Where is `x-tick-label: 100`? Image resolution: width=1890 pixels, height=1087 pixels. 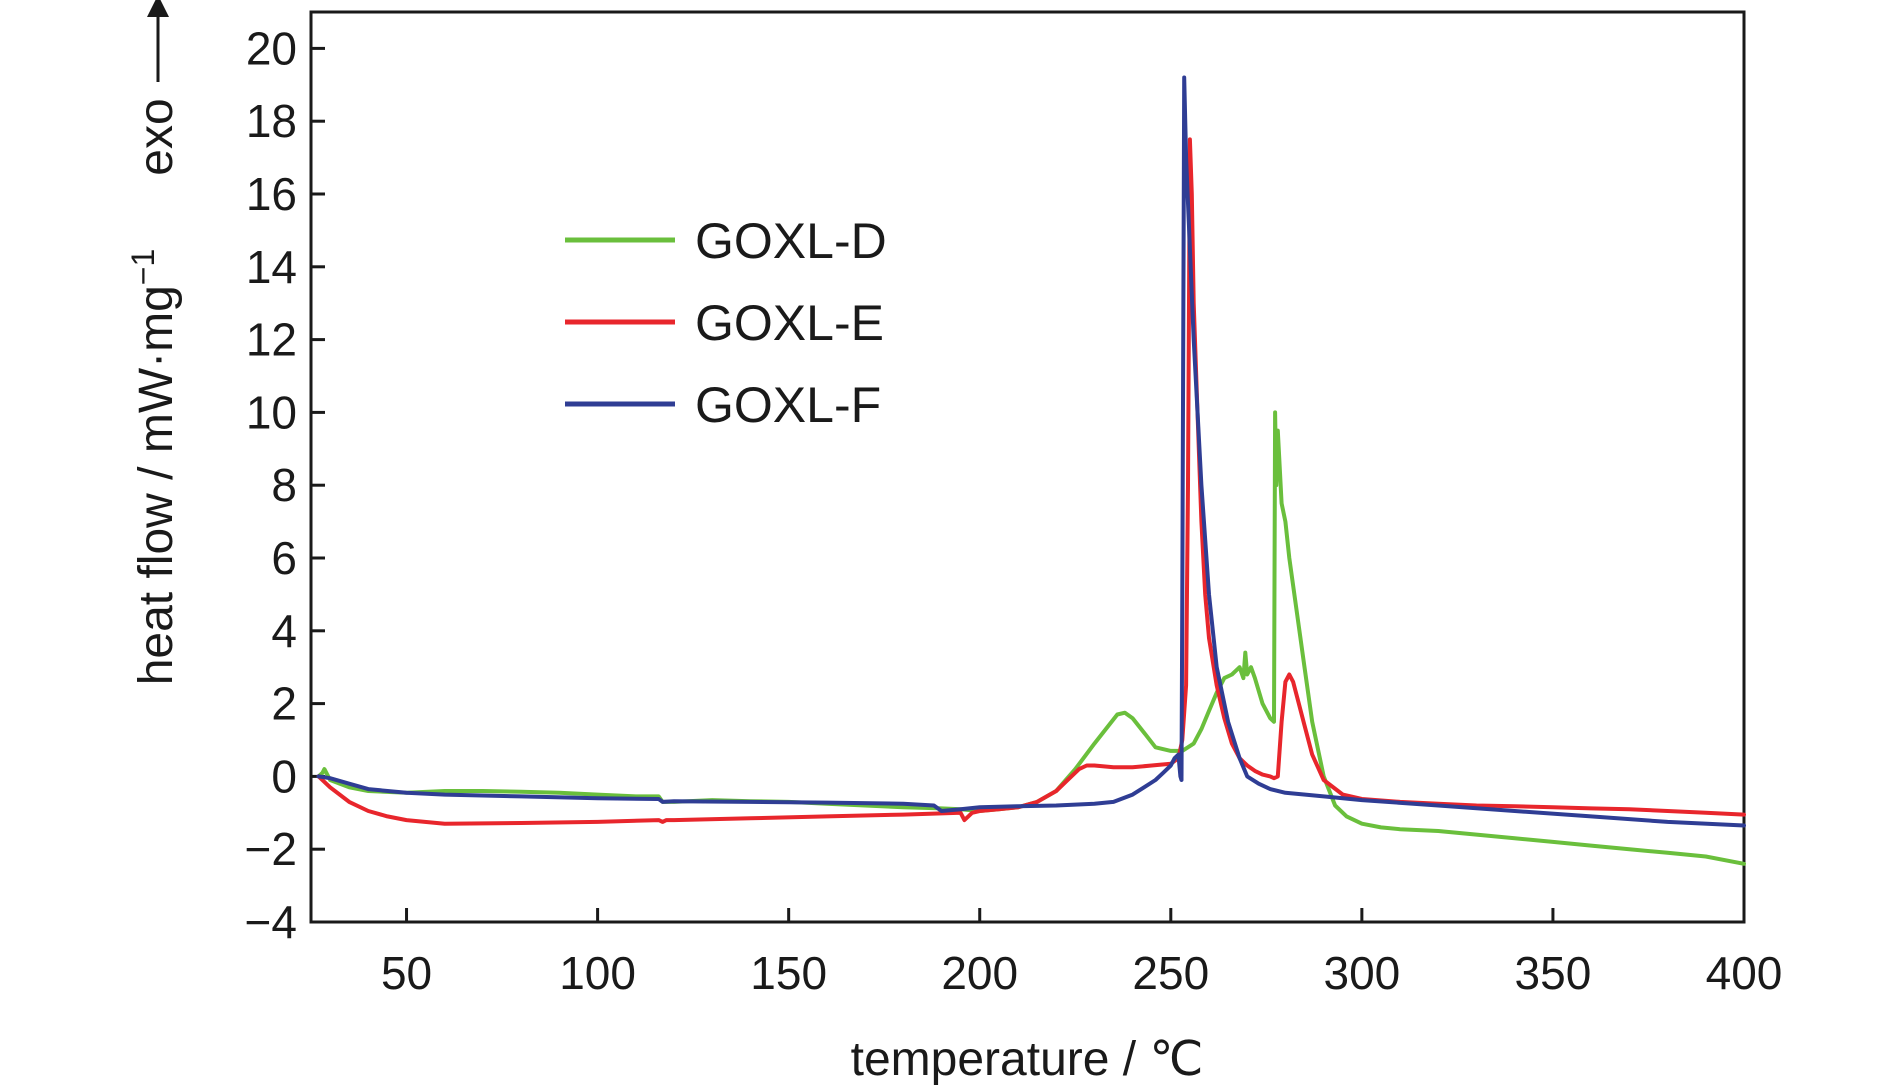
x-tick-label: 100 is located at coordinates (597, 973).